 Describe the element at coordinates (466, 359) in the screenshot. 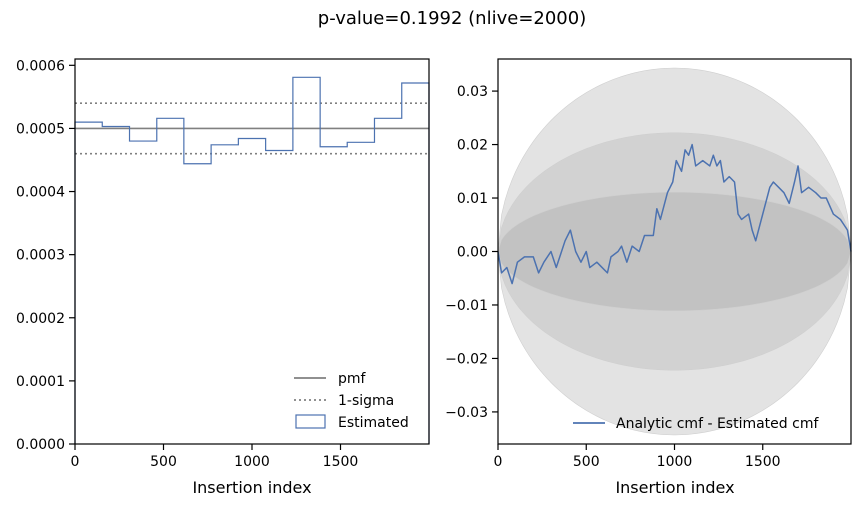

I see `y-tick-label: −0.02` at that location.